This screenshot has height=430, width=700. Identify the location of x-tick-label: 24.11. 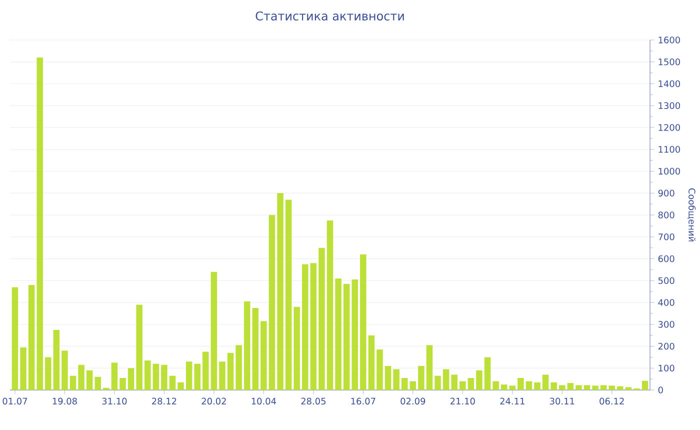
(512, 401).